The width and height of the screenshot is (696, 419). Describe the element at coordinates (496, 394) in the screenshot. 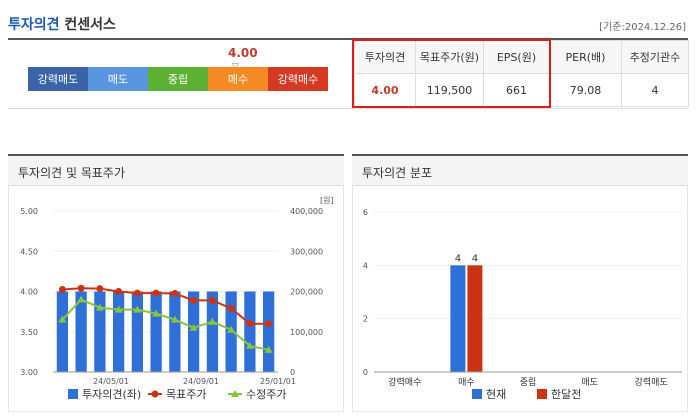

I see `legend-label: 현재` at that location.